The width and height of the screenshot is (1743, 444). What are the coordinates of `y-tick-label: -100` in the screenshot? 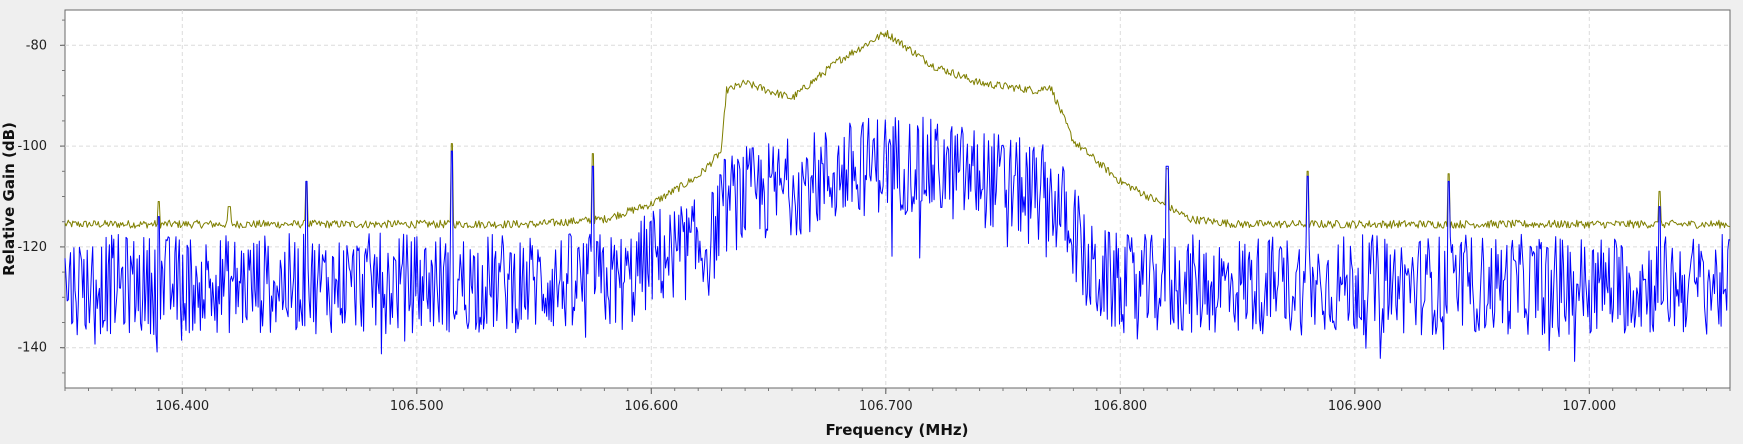 It's located at (32, 146).